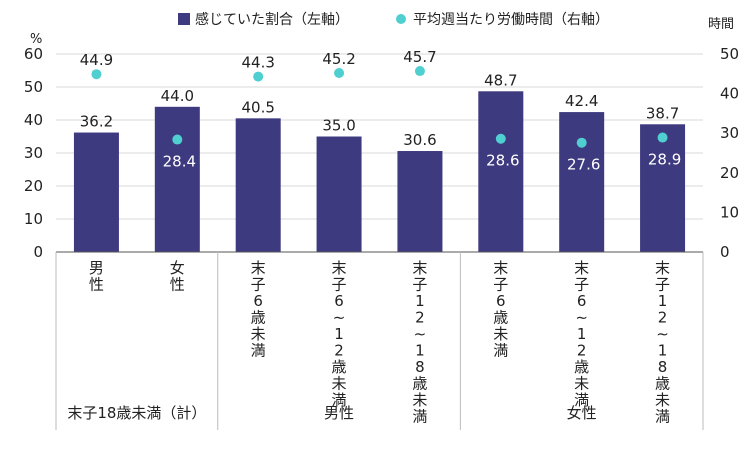  What do you see at coordinates (339, 413) in the screenshot?
I see `group-label: 男性` at bounding box center [339, 413].